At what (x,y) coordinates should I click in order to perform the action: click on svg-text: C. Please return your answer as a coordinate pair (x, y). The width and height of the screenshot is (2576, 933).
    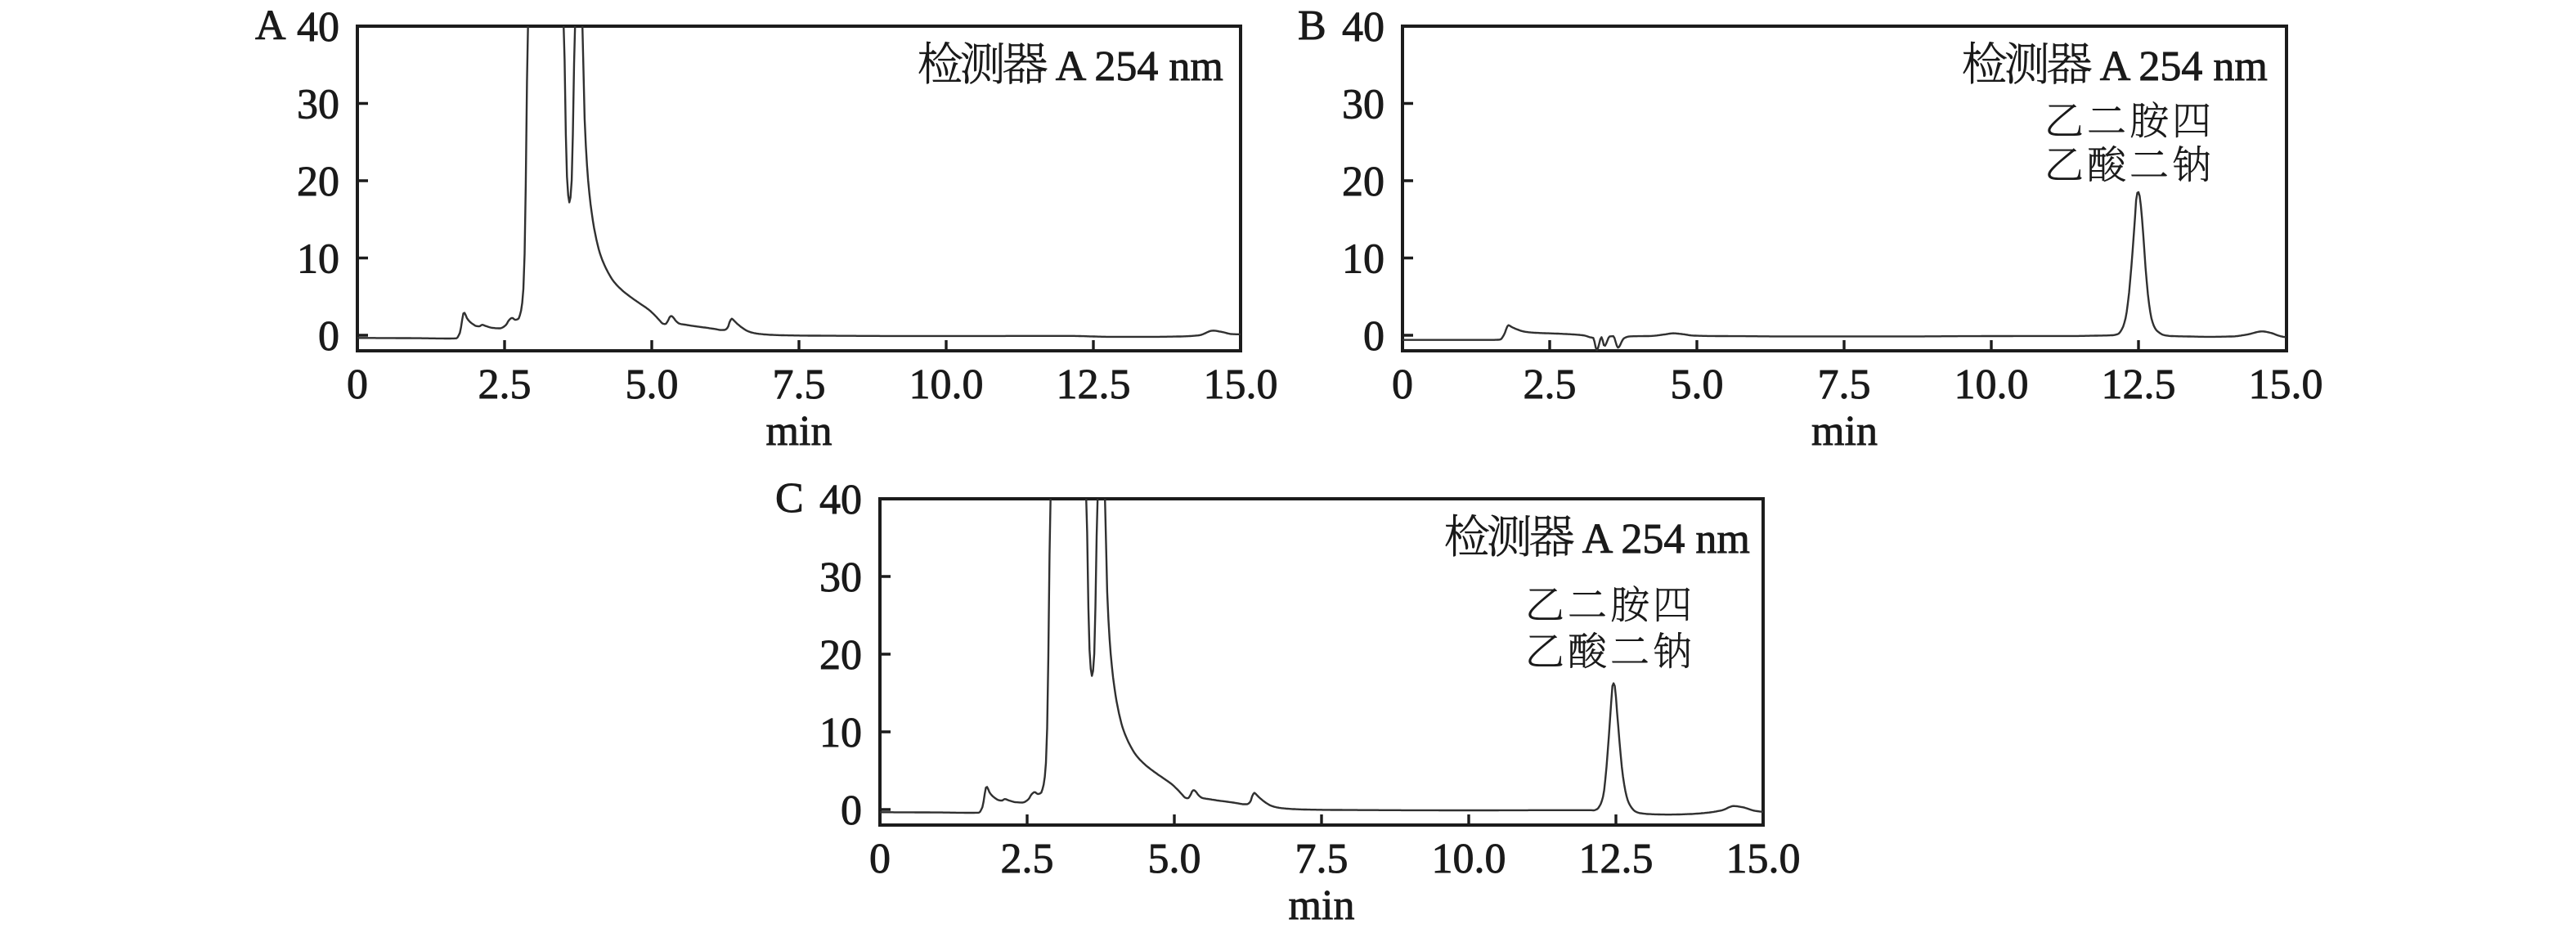
    Looking at the image, I should click on (789, 499).